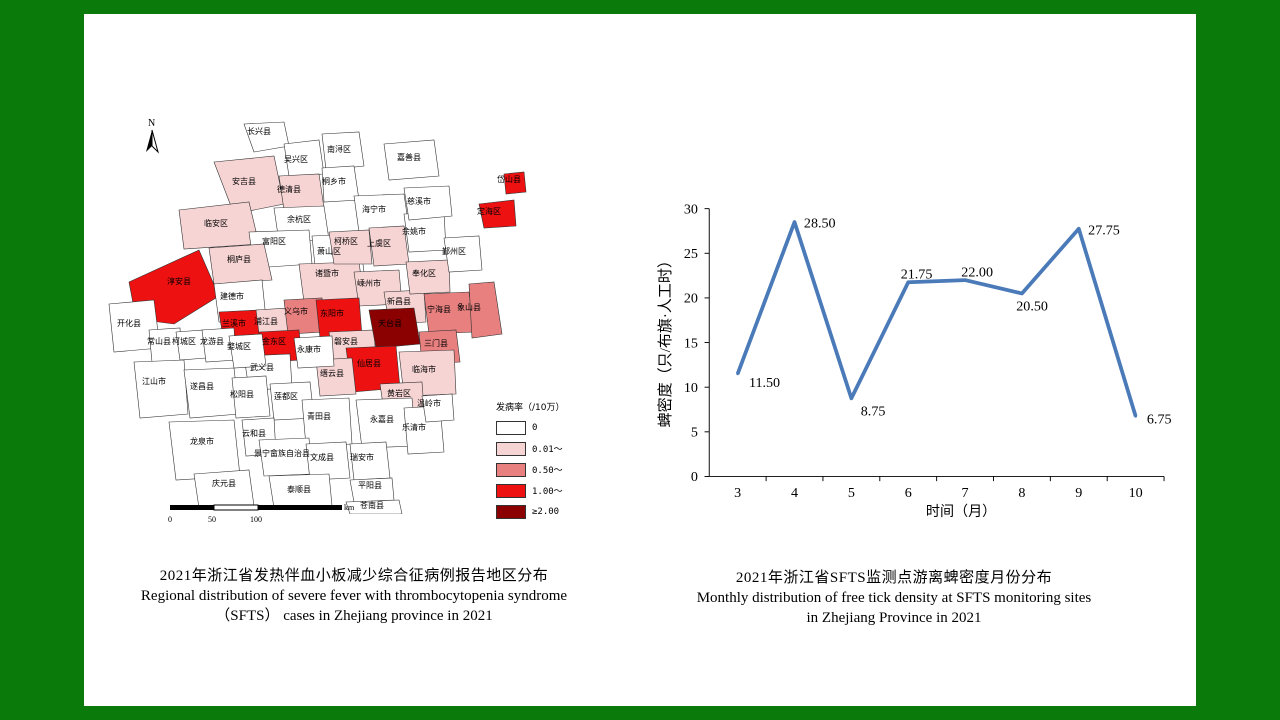 This screenshot has height=720, width=1280. Describe the element at coordinates (339, 149) in the screenshot. I see `map-region-label: 南浔区` at that location.